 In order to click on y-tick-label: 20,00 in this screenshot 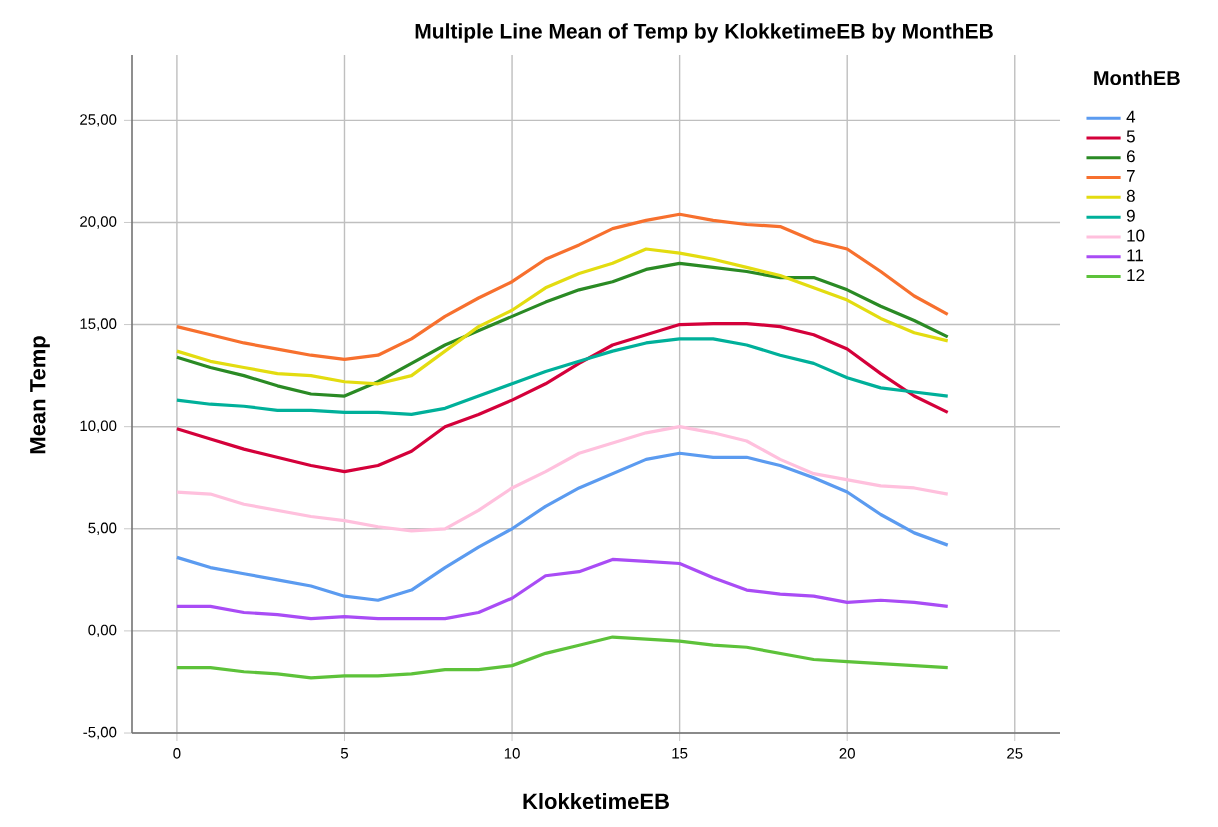, I will do `click(98, 222)`.